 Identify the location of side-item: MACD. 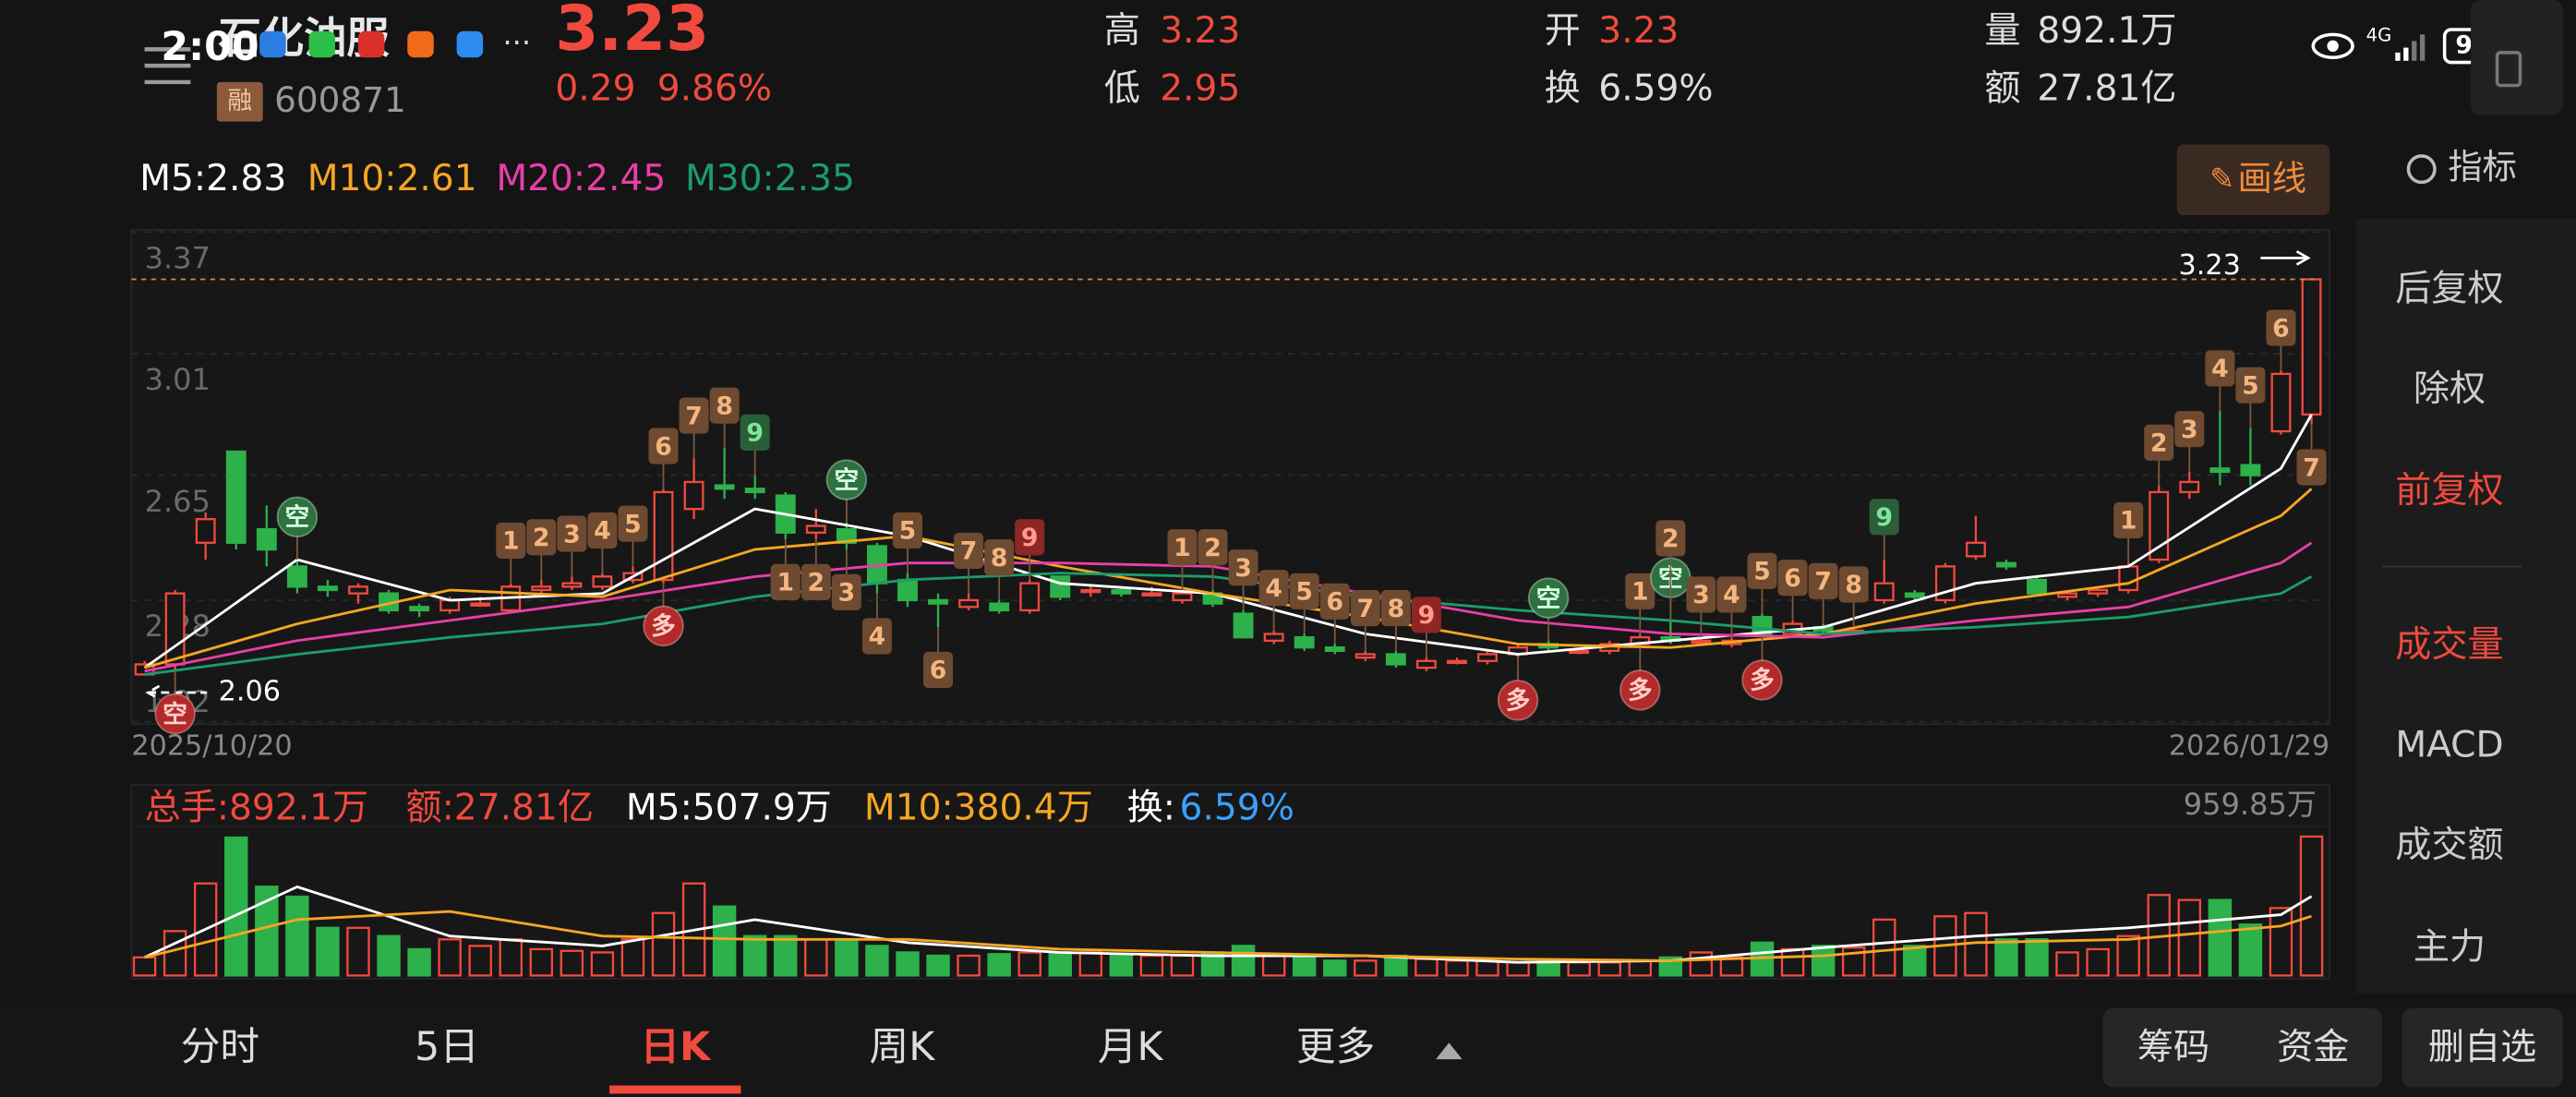
(2449, 745).